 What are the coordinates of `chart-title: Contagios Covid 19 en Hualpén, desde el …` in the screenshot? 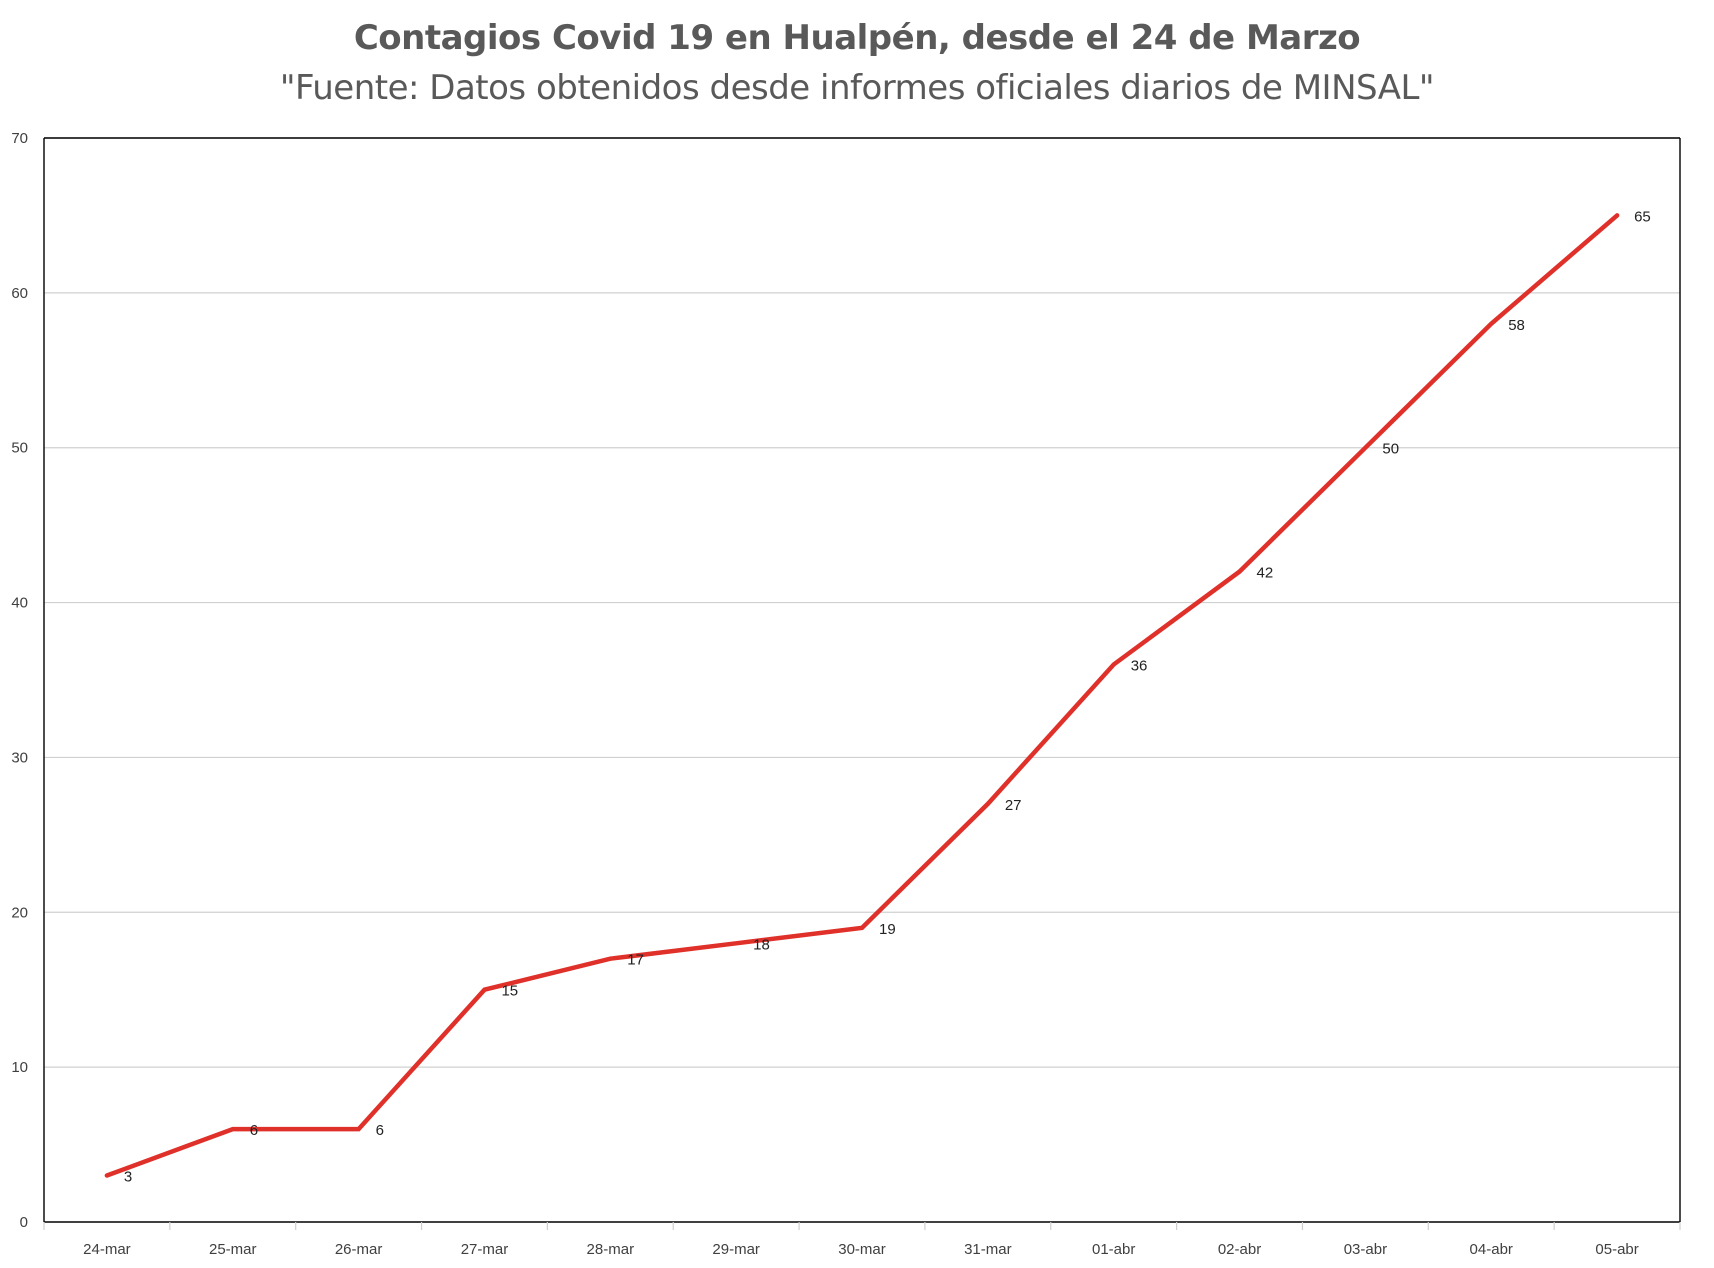 It's located at (857, 38).